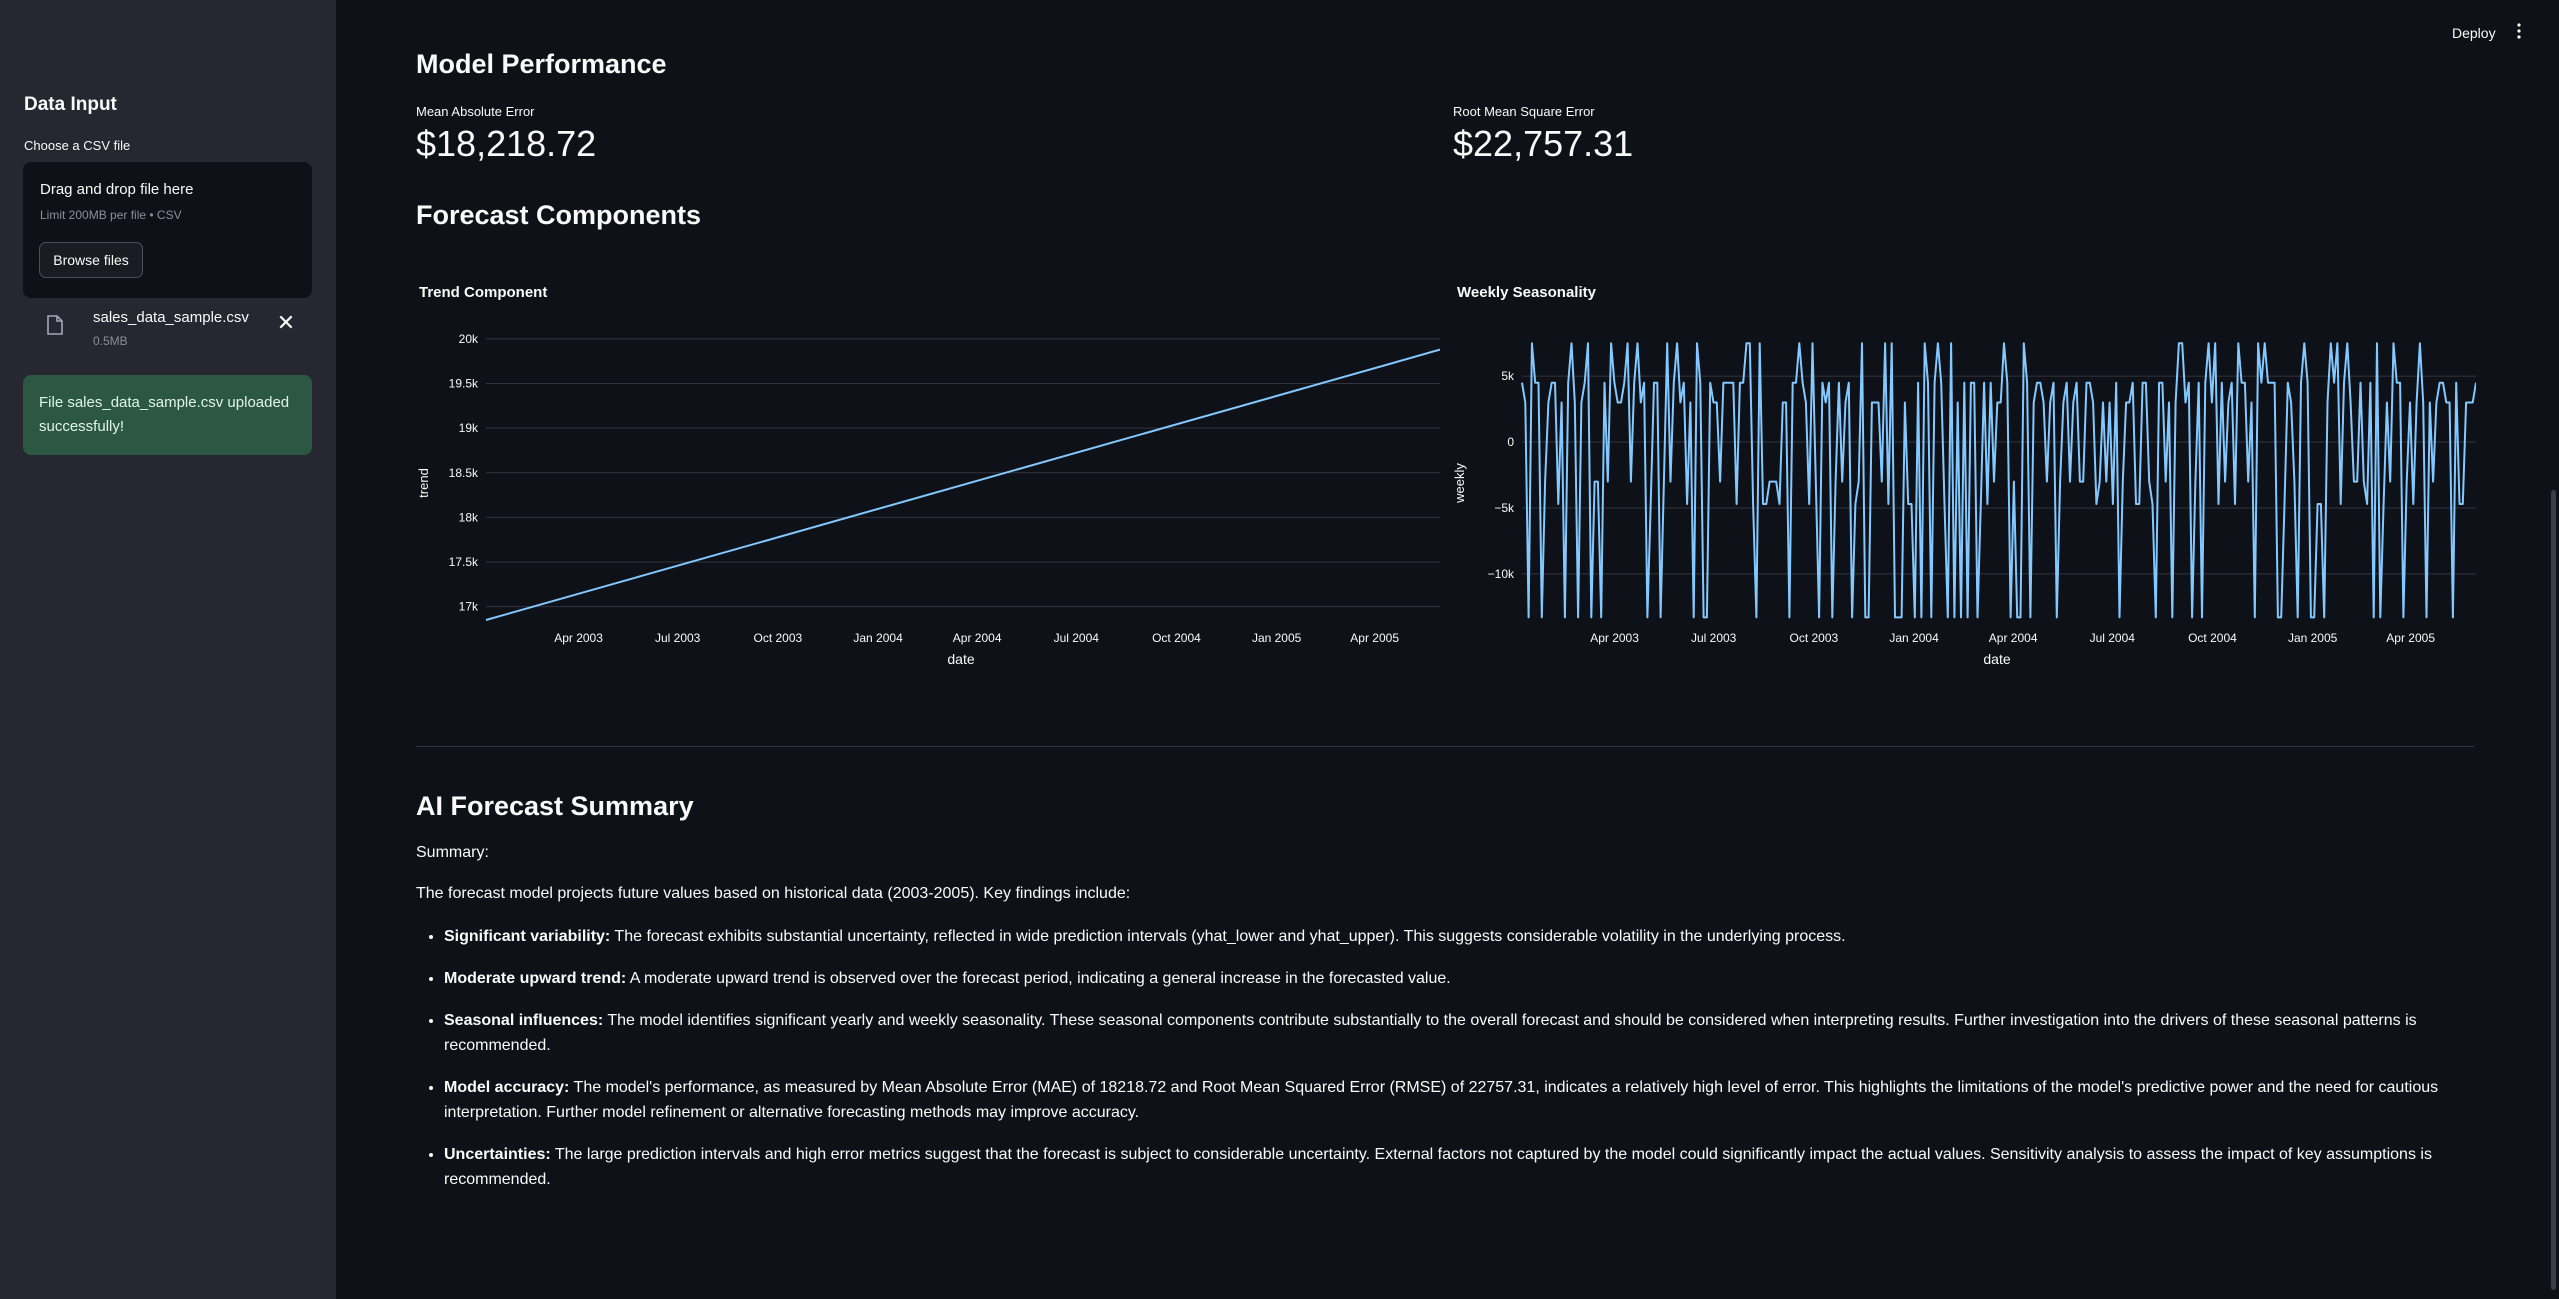  Describe the element at coordinates (483, 292) in the screenshot. I see `trend-chart-title: Trend Component` at that location.